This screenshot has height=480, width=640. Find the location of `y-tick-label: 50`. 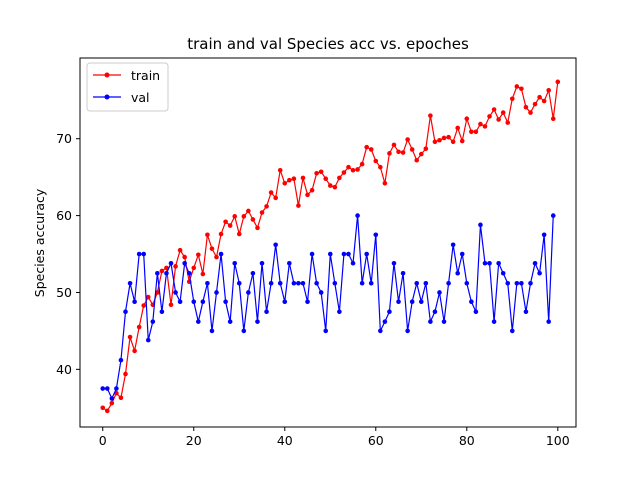

y-tick-label: 50 is located at coordinates (64, 292).